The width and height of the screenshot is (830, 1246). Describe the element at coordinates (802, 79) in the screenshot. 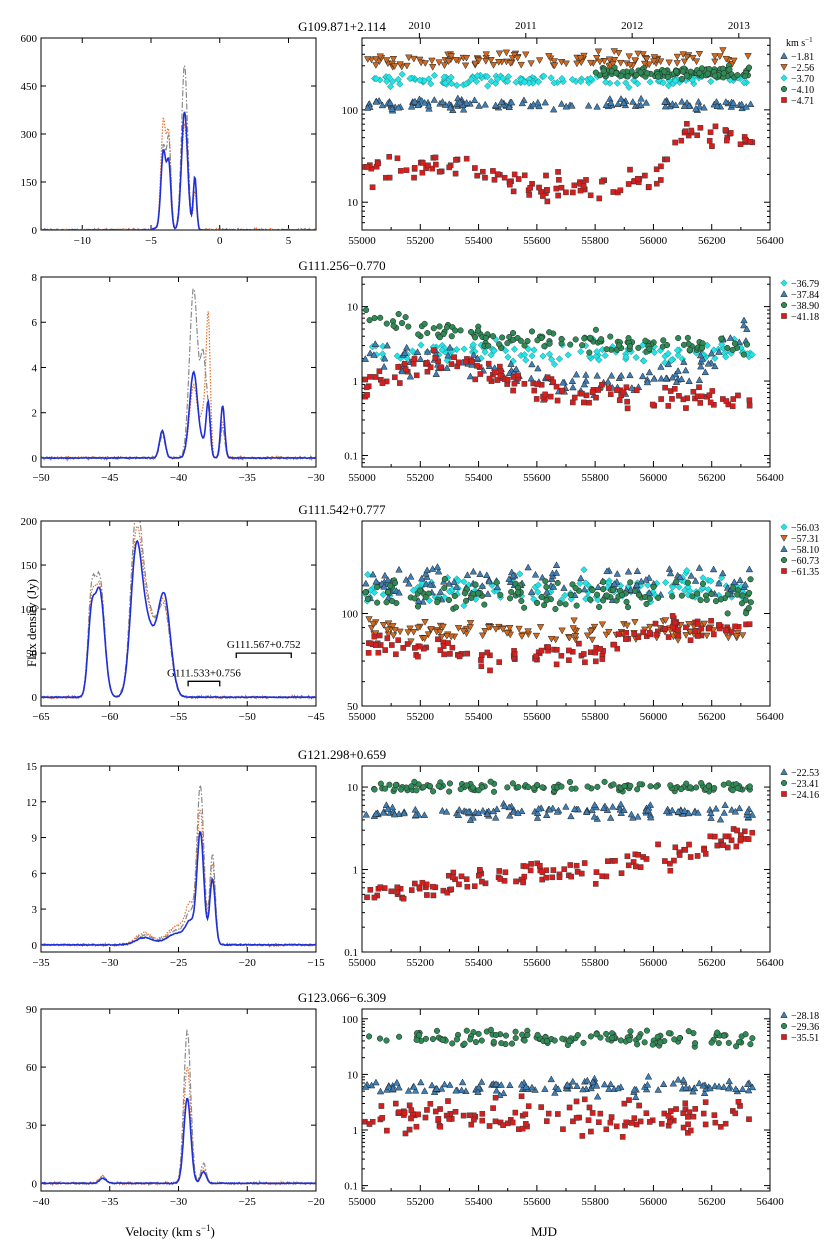

I see `legend-label: −3.70` at that location.